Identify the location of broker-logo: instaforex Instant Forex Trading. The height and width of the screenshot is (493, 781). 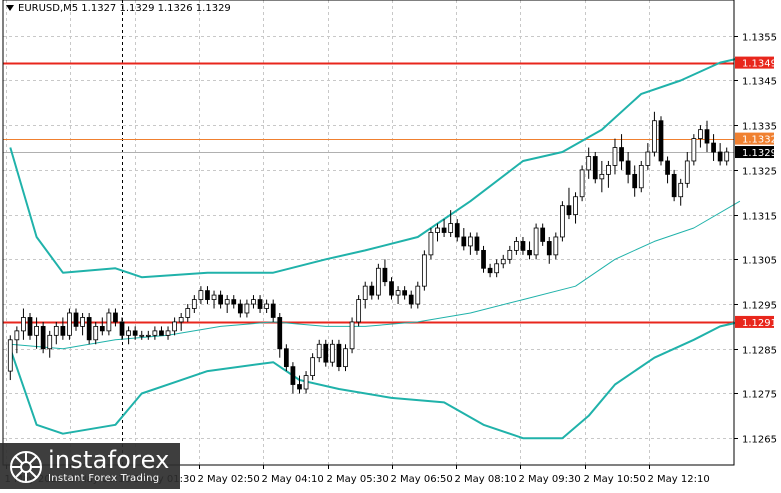
(90, 466).